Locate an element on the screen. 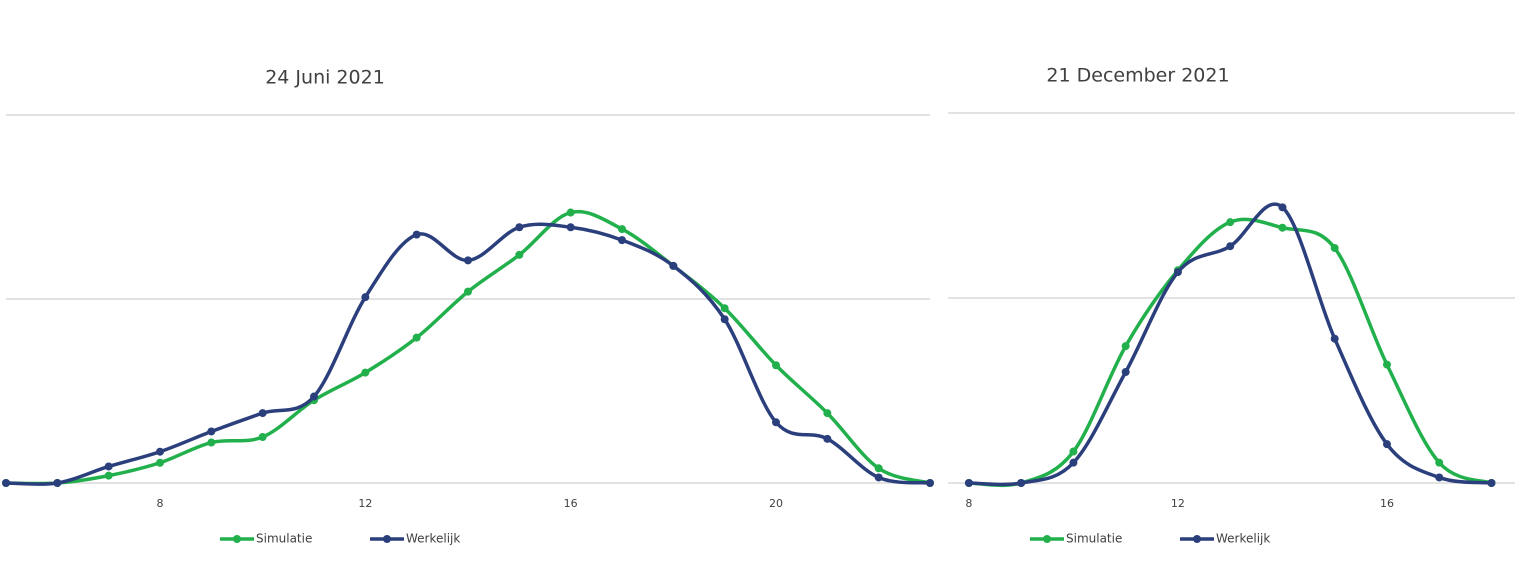 The image size is (1530, 580). chart-title: 24 Juni 2021 is located at coordinates (325, 78).